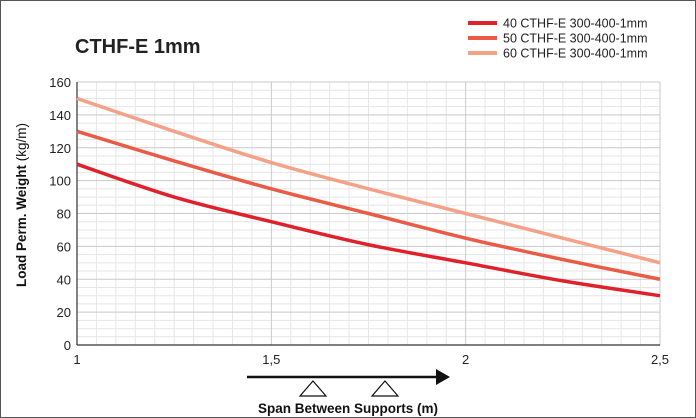 The image size is (696, 418). Describe the element at coordinates (21, 225) in the screenshot. I see `y-axis-title-main: Load Perm. Weight` at that location.